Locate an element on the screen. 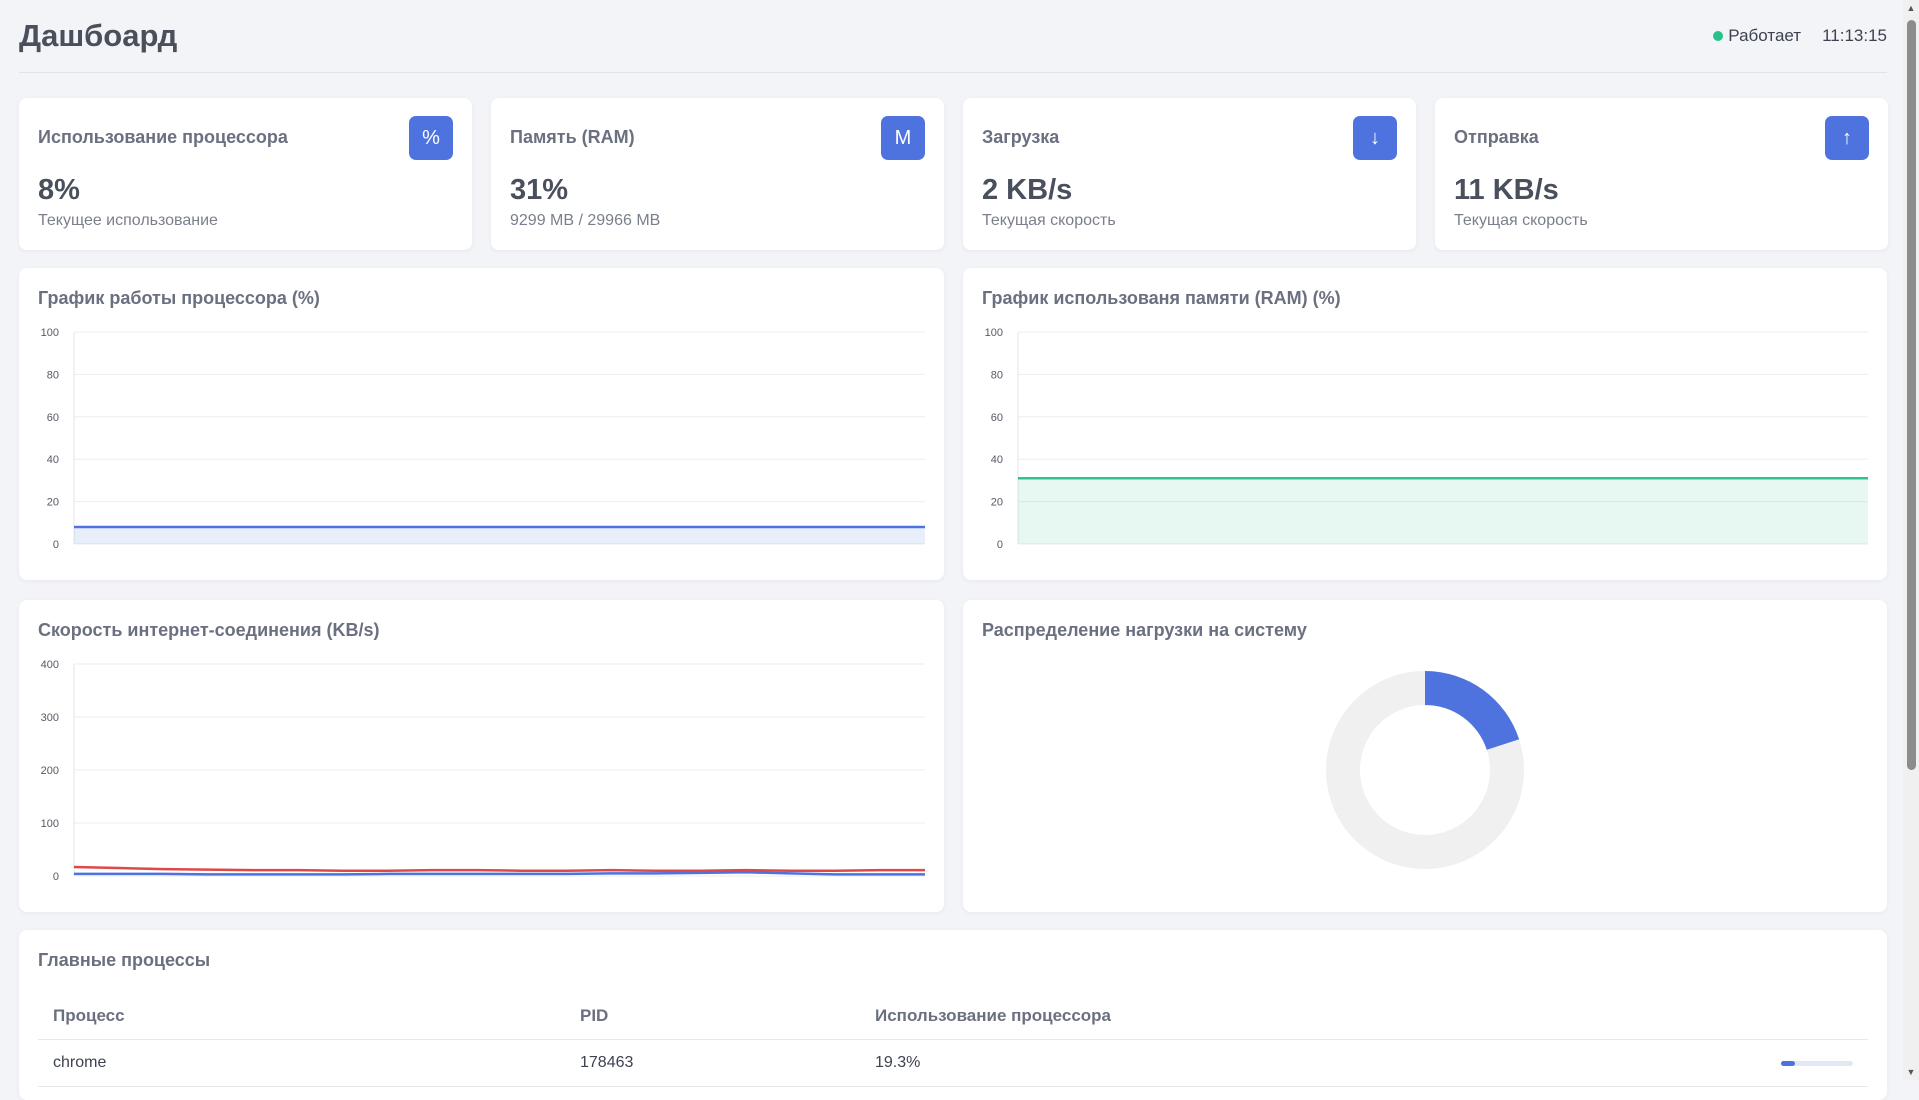  cpu-chart-title: График работы процессора (%) is located at coordinates (179, 298).